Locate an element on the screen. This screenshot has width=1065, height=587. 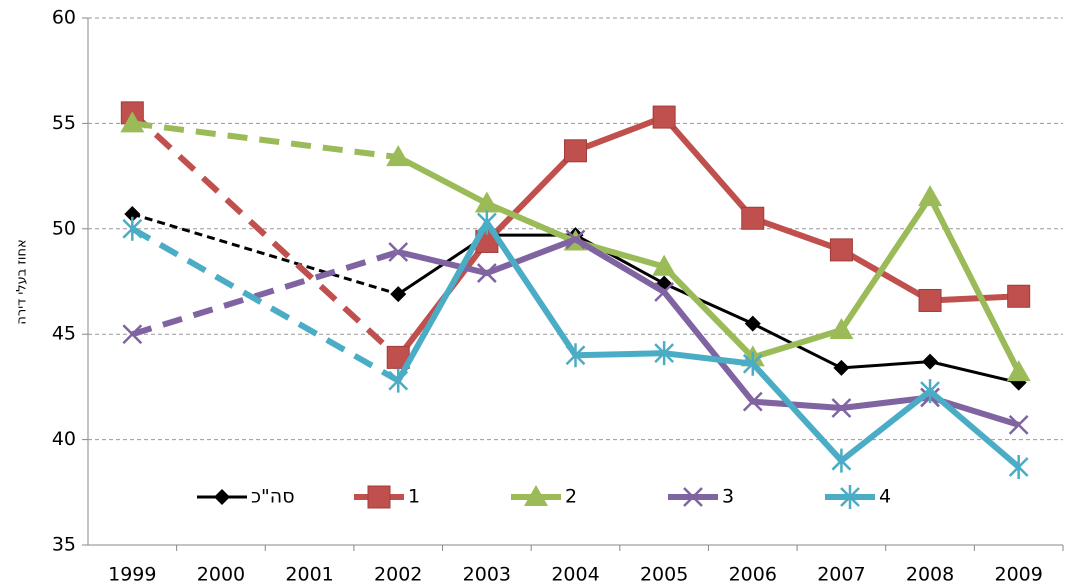
y-tick-label: 55 is located at coordinates (64, 123).